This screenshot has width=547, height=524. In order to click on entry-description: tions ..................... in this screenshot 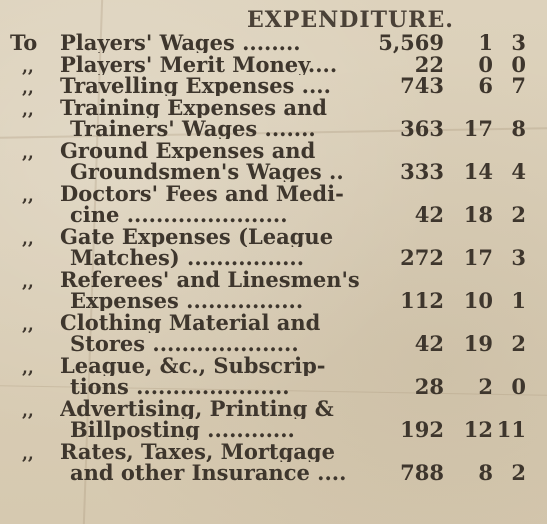, I will do `click(180, 386)`.